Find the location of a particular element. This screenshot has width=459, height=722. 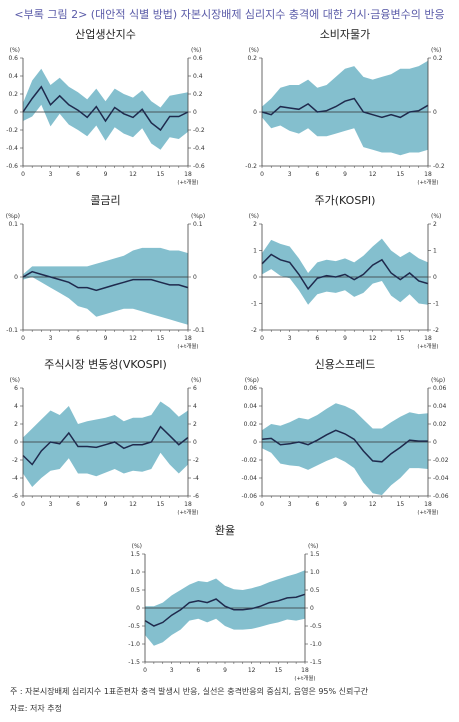

y-tick-label-right: -0.1 is located at coordinates (199, 330).